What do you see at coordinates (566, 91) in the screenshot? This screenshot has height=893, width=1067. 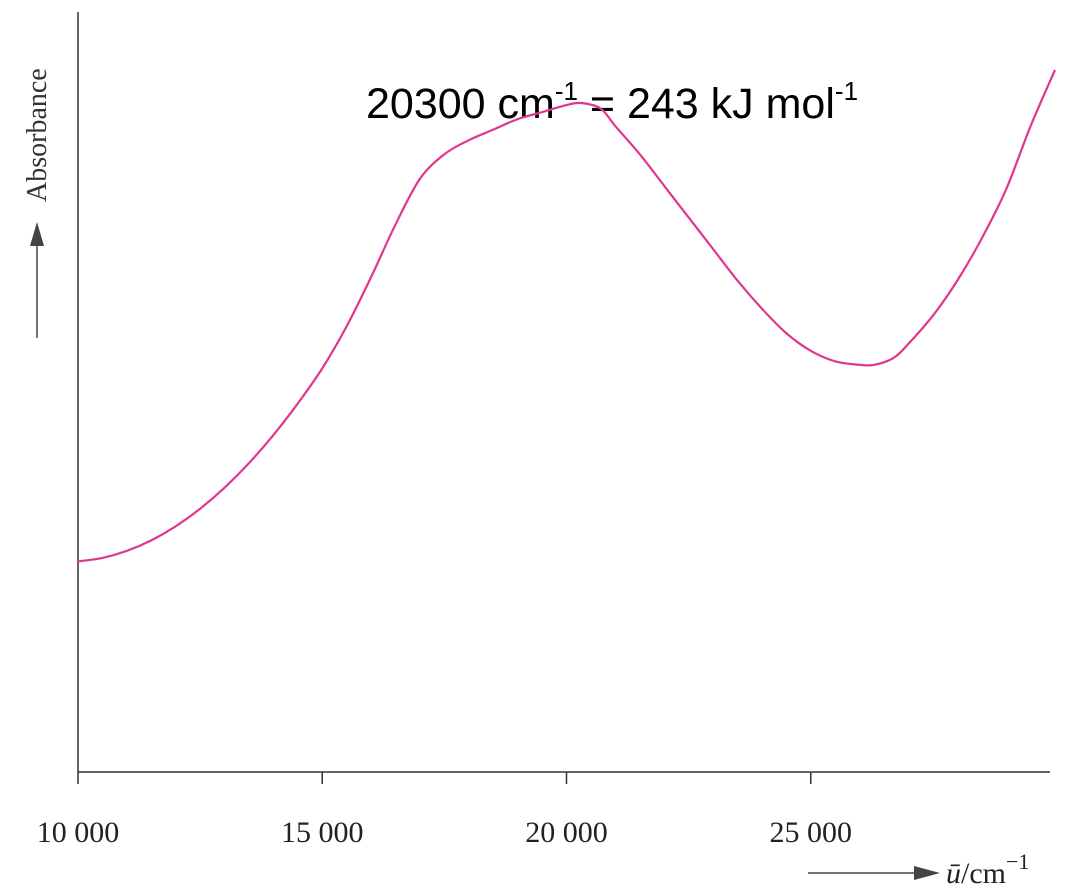 I see `peak-annotation-wavenumber-exponent: -1` at bounding box center [566, 91].